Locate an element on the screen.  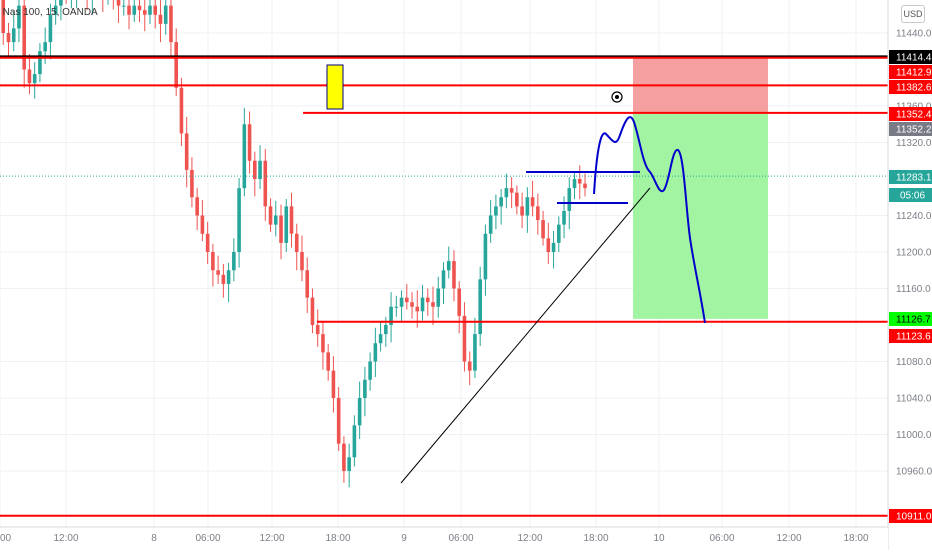
price-tag: 10911.0 is located at coordinates (910, 516).